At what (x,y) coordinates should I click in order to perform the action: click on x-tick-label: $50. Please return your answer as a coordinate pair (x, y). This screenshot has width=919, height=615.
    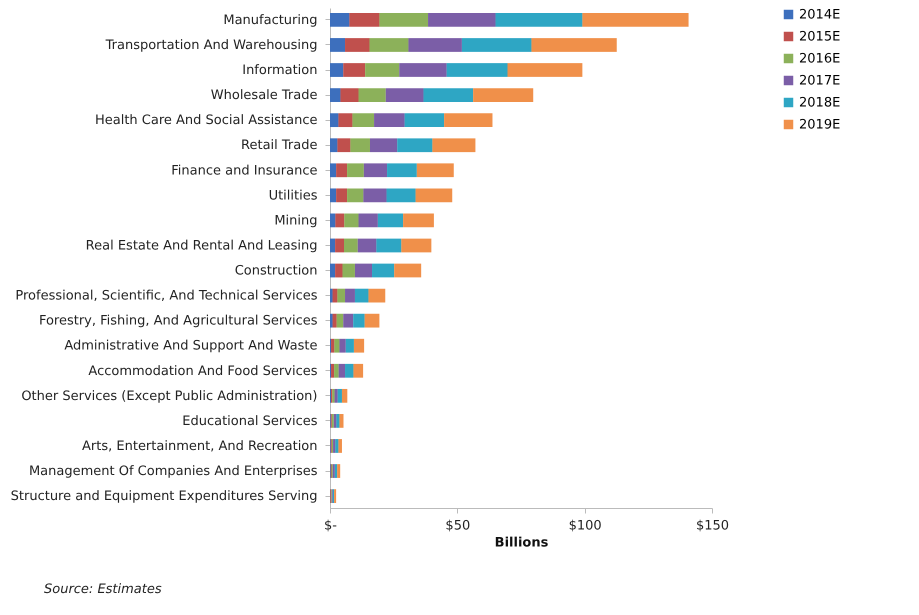
    Looking at the image, I should click on (457, 526).